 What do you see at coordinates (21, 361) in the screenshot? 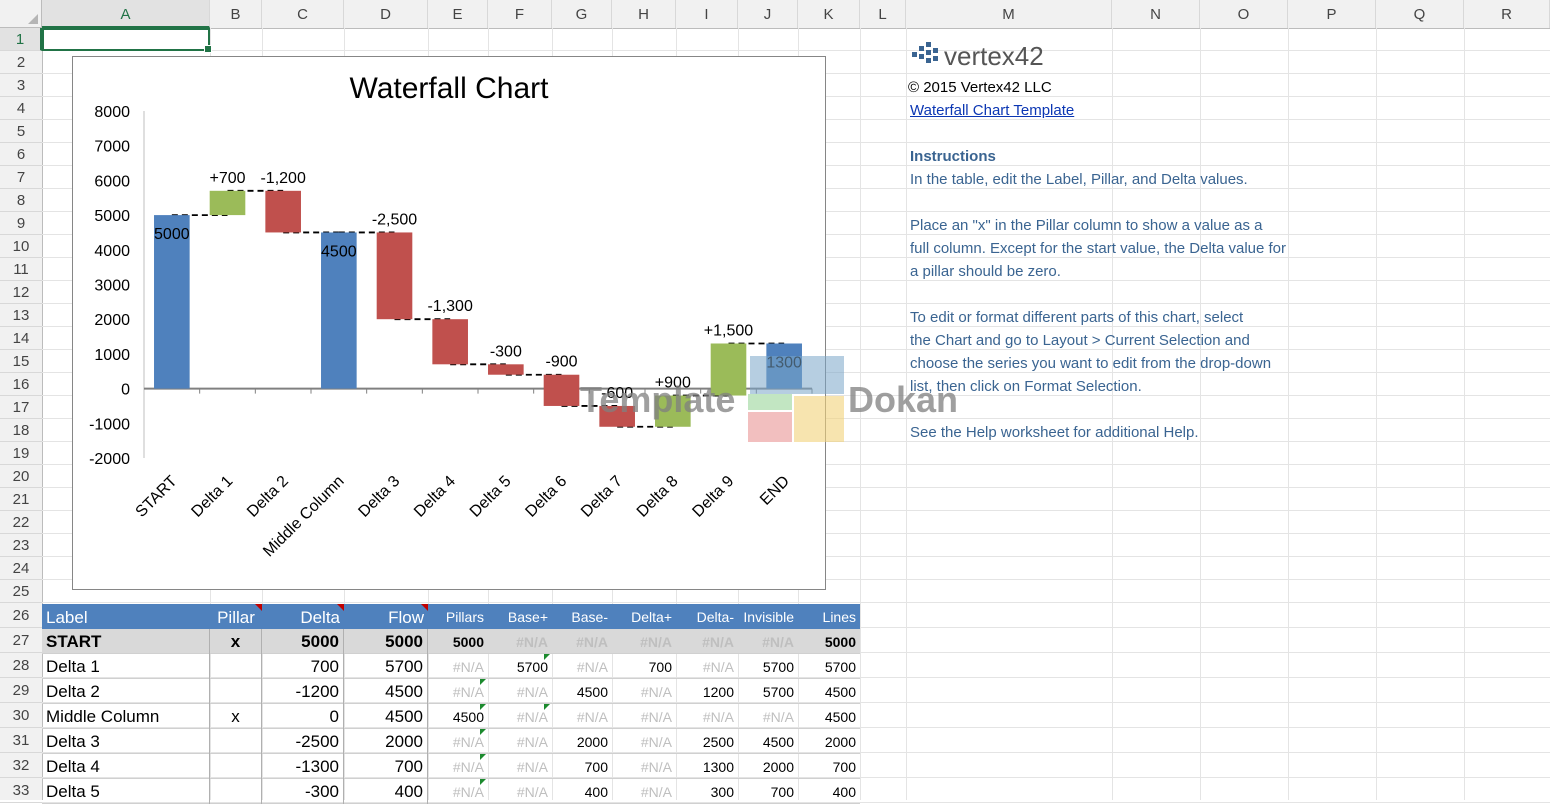
I see `row-header-15: 15` at bounding box center [21, 361].